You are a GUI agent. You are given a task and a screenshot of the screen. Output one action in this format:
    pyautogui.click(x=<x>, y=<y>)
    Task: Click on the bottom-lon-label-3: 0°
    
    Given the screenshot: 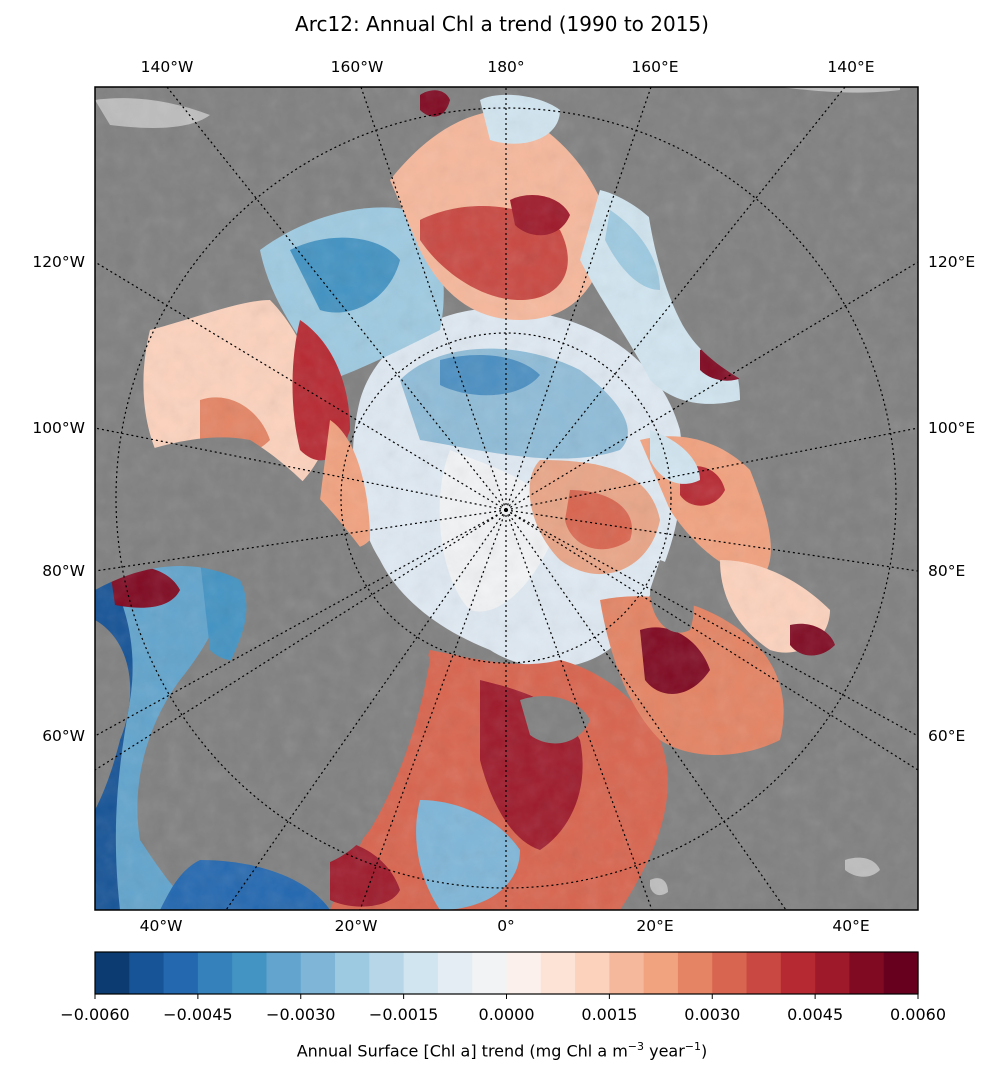 What is the action you would take?
    pyautogui.click(x=506, y=926)
    